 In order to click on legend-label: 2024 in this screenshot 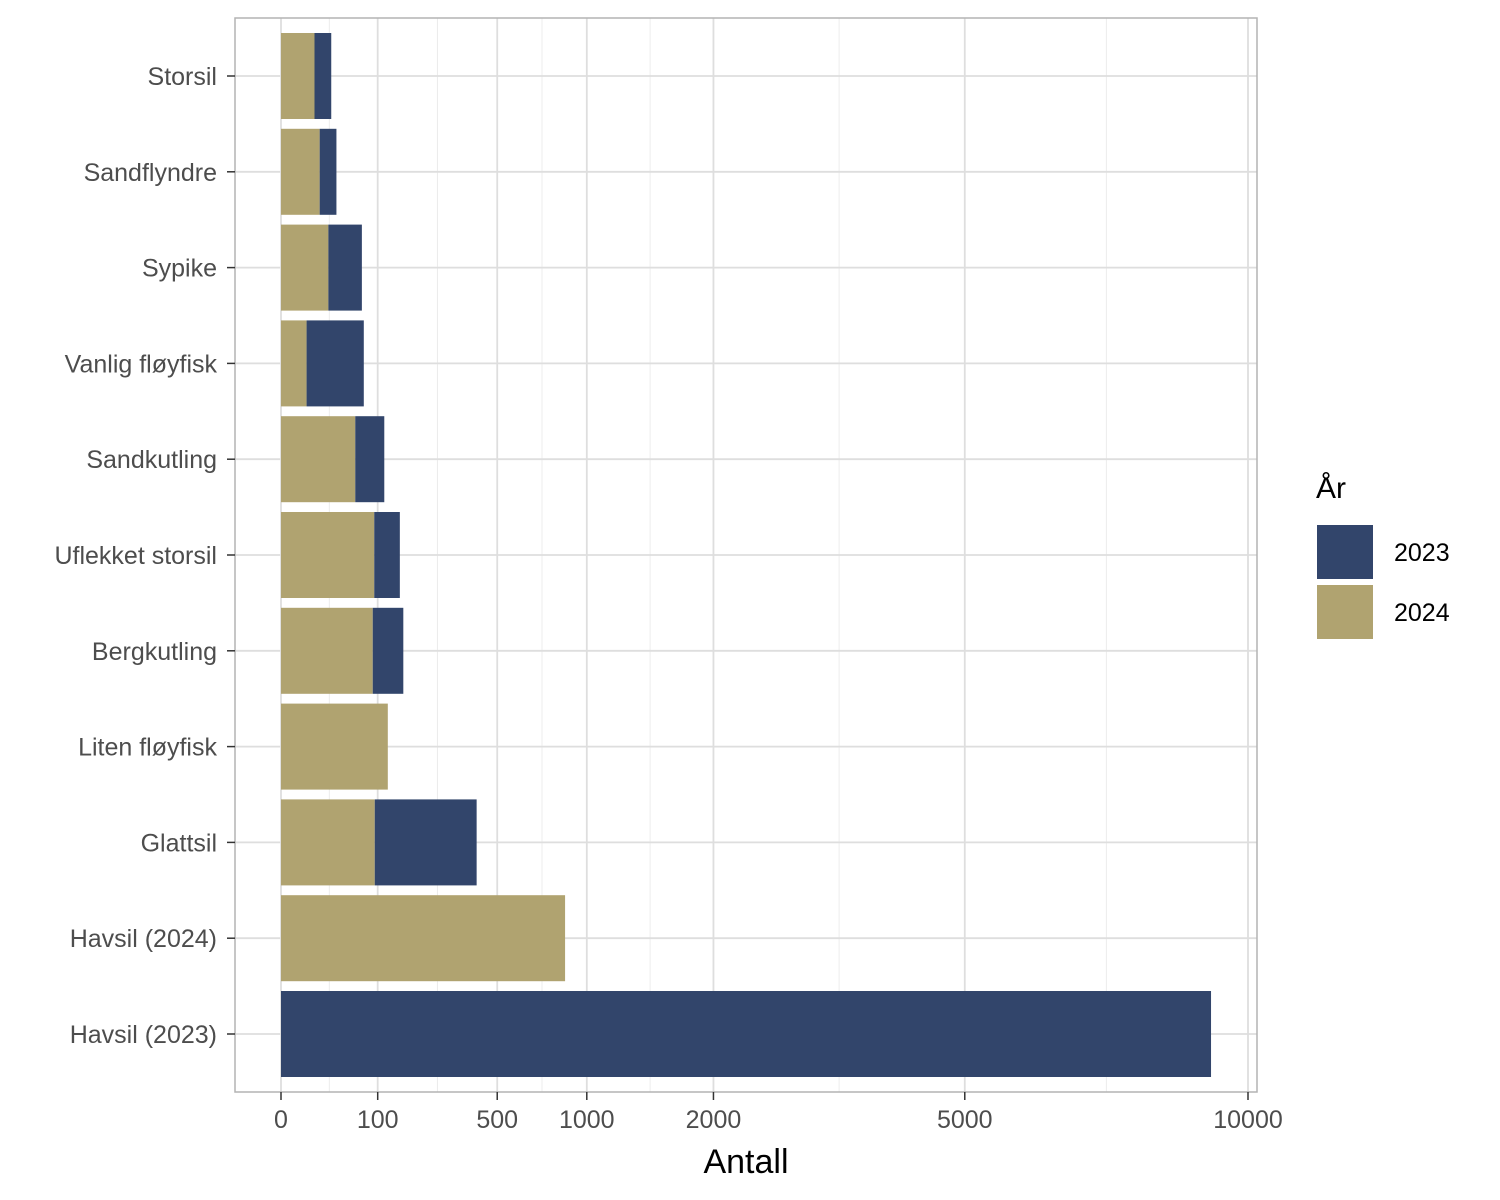, I will do `click(1422, 613)`.